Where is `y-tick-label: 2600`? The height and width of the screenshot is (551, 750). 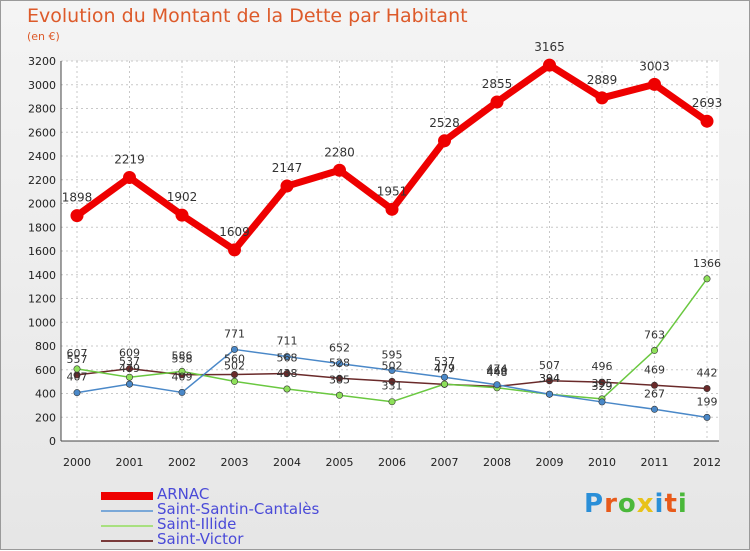
y-tick-label: 2600 is located at coordinates (42, 132).